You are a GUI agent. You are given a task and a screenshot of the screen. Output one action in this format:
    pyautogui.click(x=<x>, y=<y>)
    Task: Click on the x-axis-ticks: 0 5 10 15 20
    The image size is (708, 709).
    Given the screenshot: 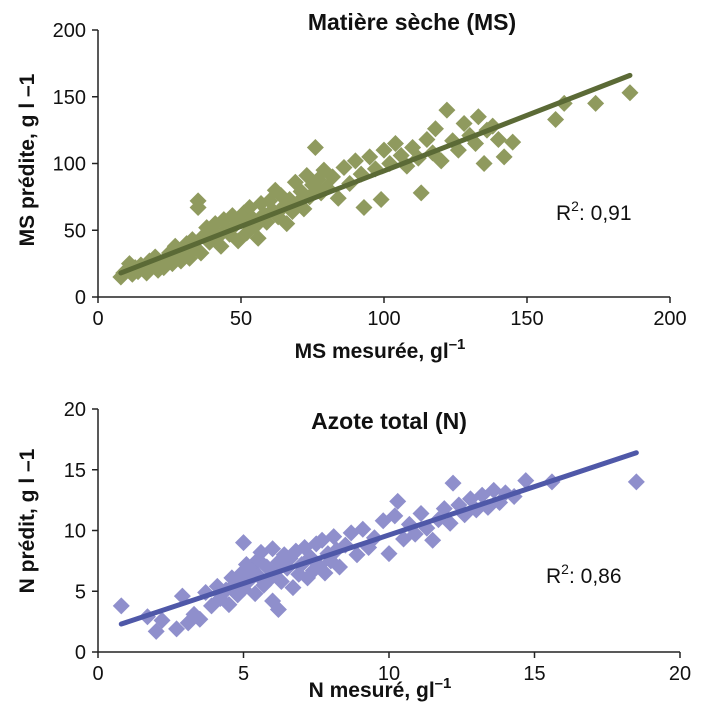 What is the action you would take?
    pyautogui.click(x=391, y=668)
    